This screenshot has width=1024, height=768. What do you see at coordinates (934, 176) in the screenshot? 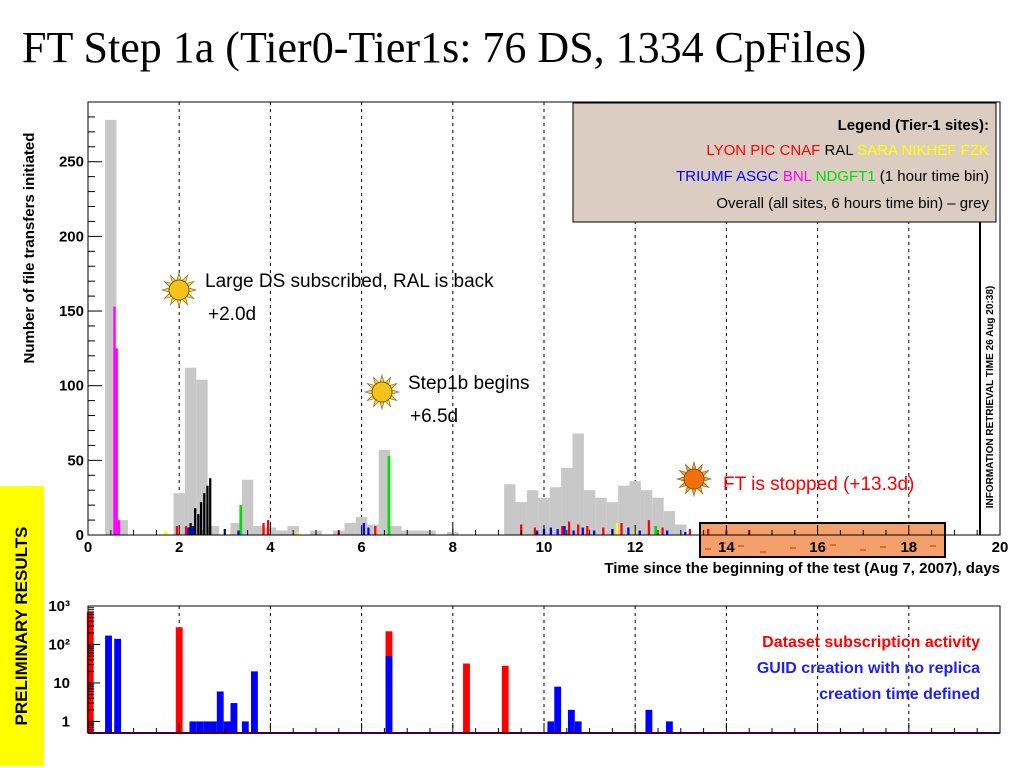
I see `legend-entry: (1 hour time bin)` at bounding box center [934, 176].